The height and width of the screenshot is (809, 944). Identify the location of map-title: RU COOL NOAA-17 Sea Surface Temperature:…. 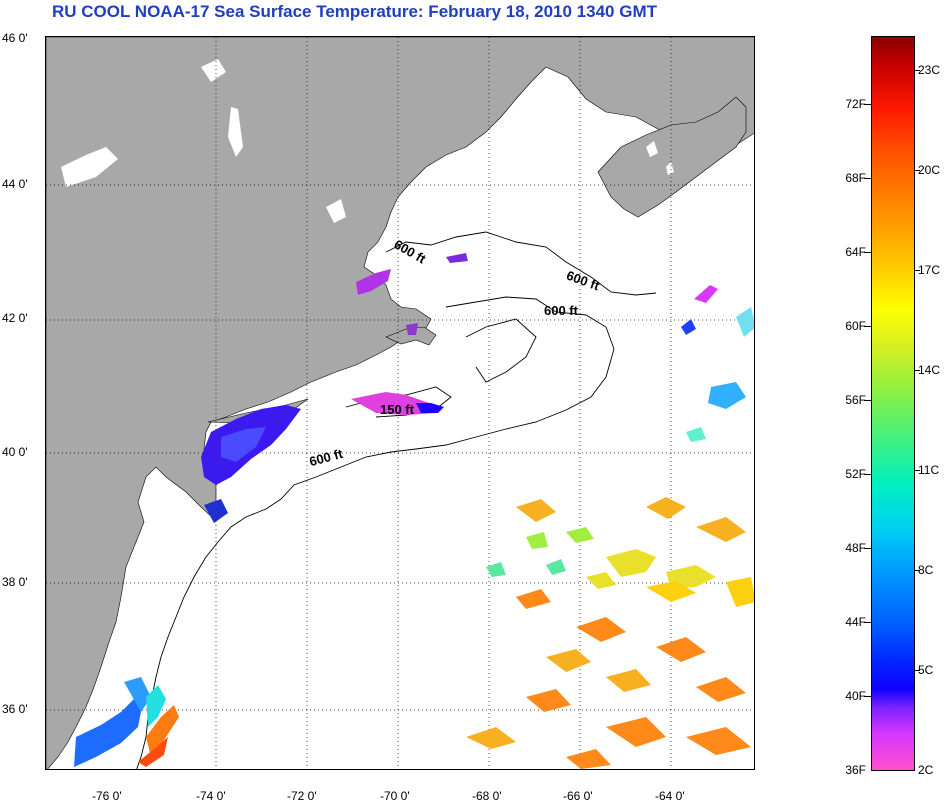
(354, 11).